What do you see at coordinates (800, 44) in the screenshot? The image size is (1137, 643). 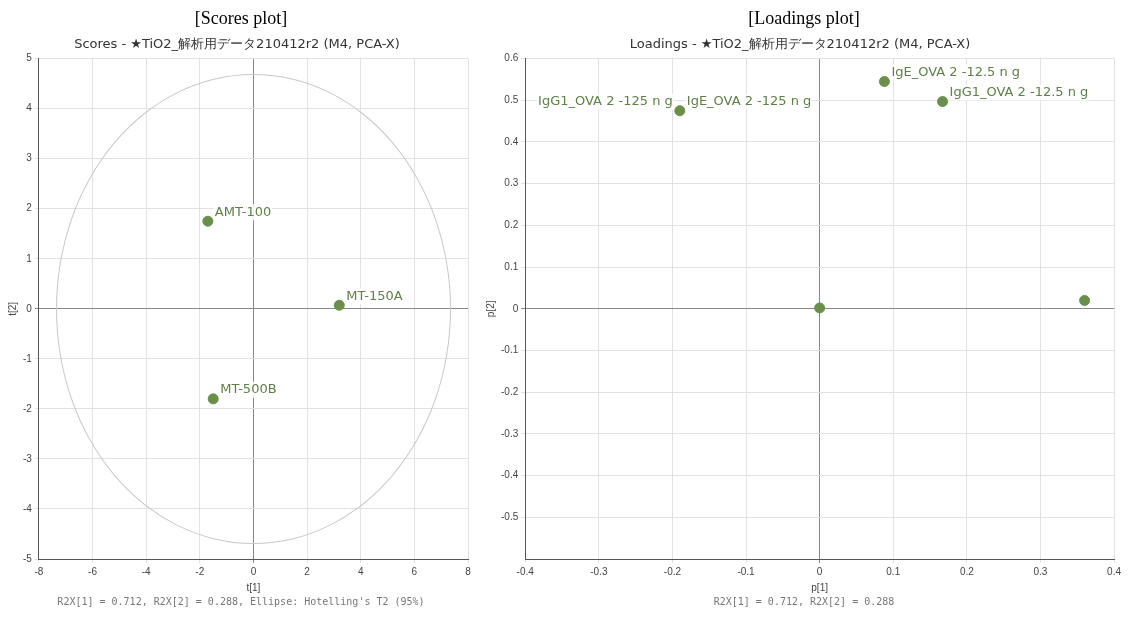 I see `chart-subtitle: Loadings - ★TiO2_解析用データ210412r2 (M4, PCA-X)` at bounding box center [800, 44].